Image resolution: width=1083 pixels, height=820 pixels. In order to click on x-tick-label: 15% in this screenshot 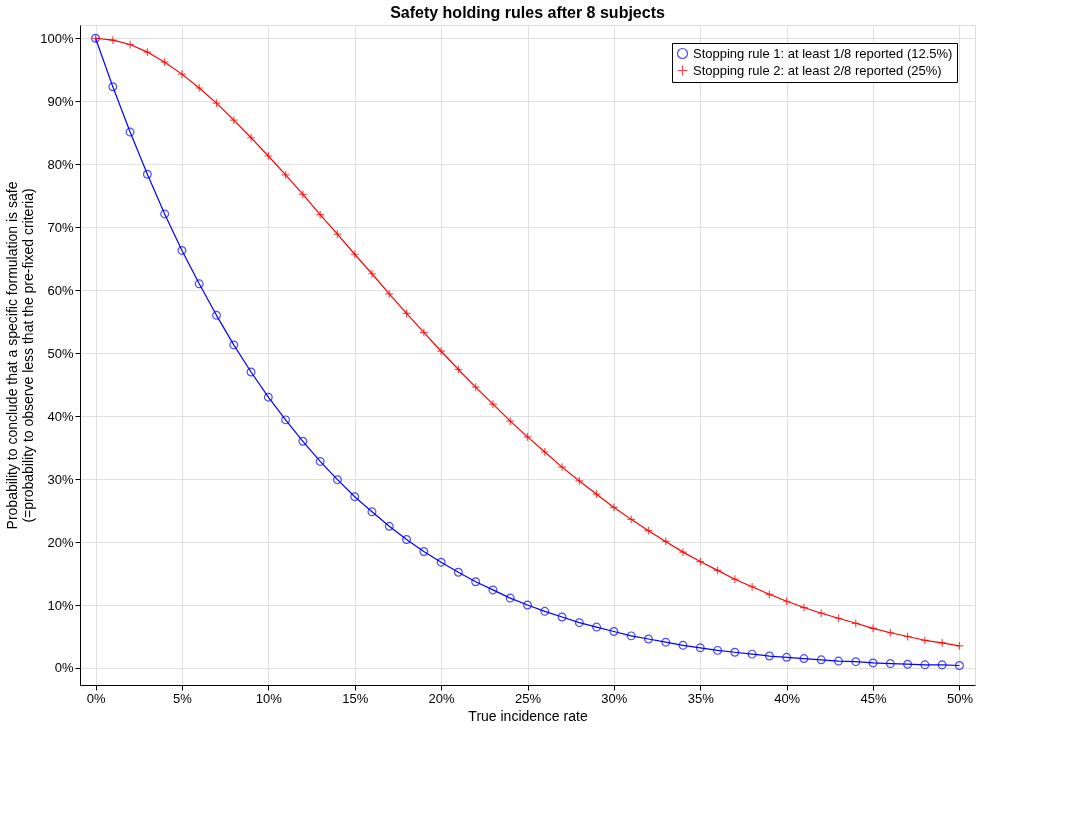, I will do `click(355, 698)`.